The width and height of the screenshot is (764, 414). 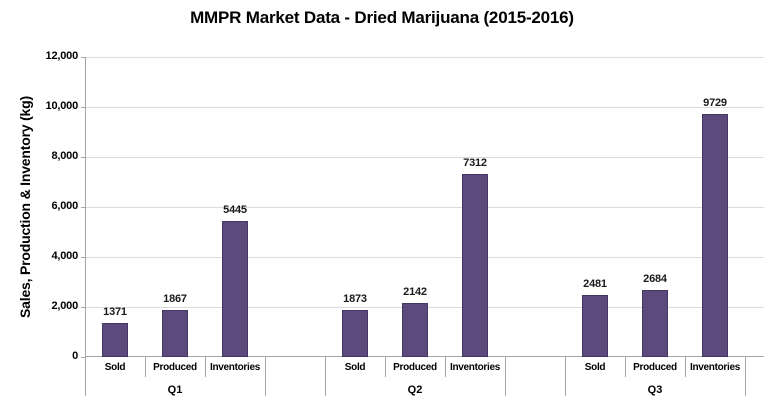 What do you see at coordinates (355, 333) in the screenshot?
I see `bar-q2-sold` at bounding box center [355, 333].